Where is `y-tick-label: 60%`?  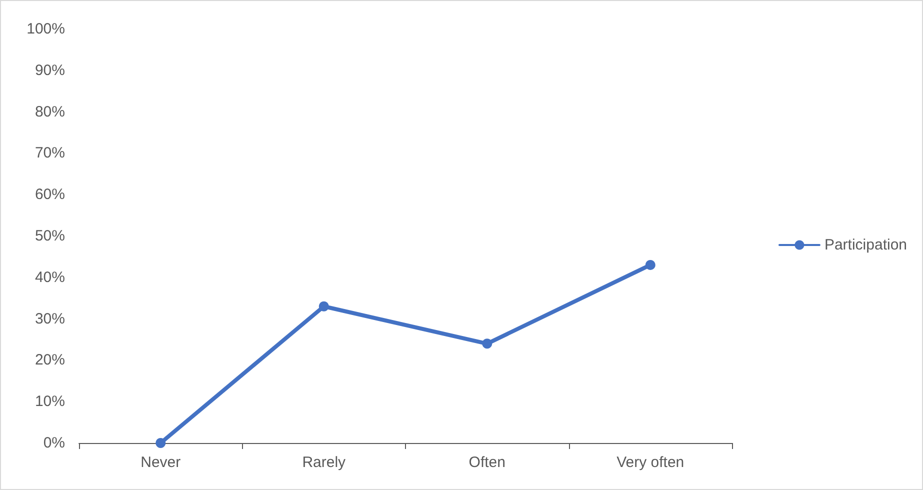 y-tick-label: 60% is located at coordinates (49, 195).